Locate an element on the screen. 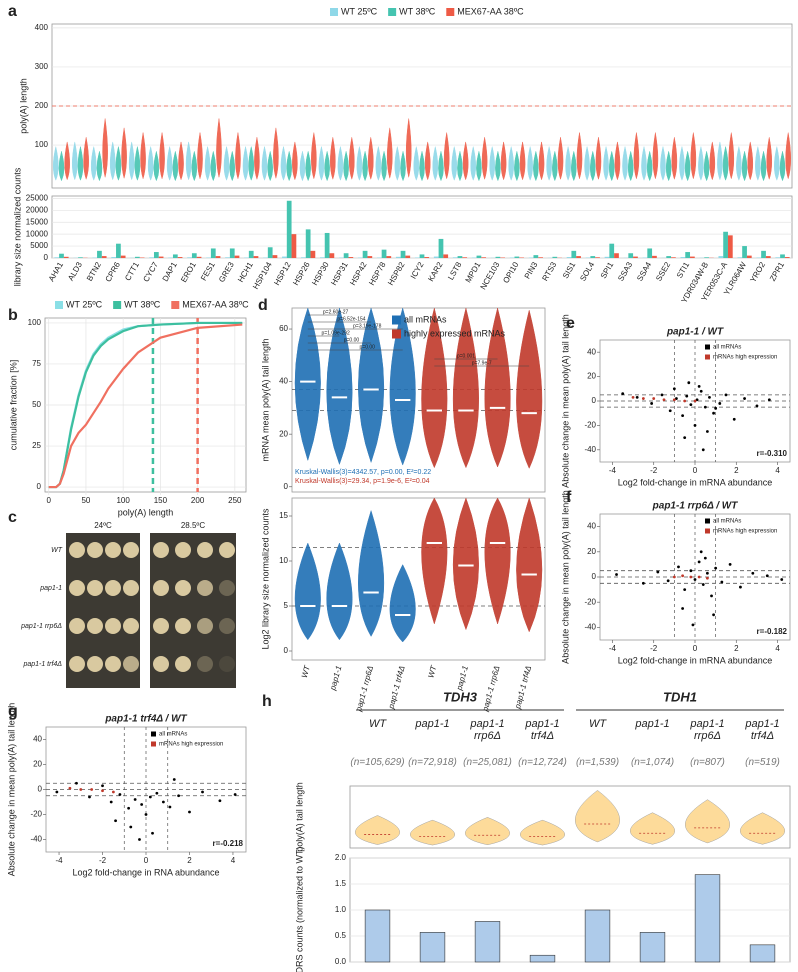  x-tick-label: DAP1 is located at coordinates (170, 271).